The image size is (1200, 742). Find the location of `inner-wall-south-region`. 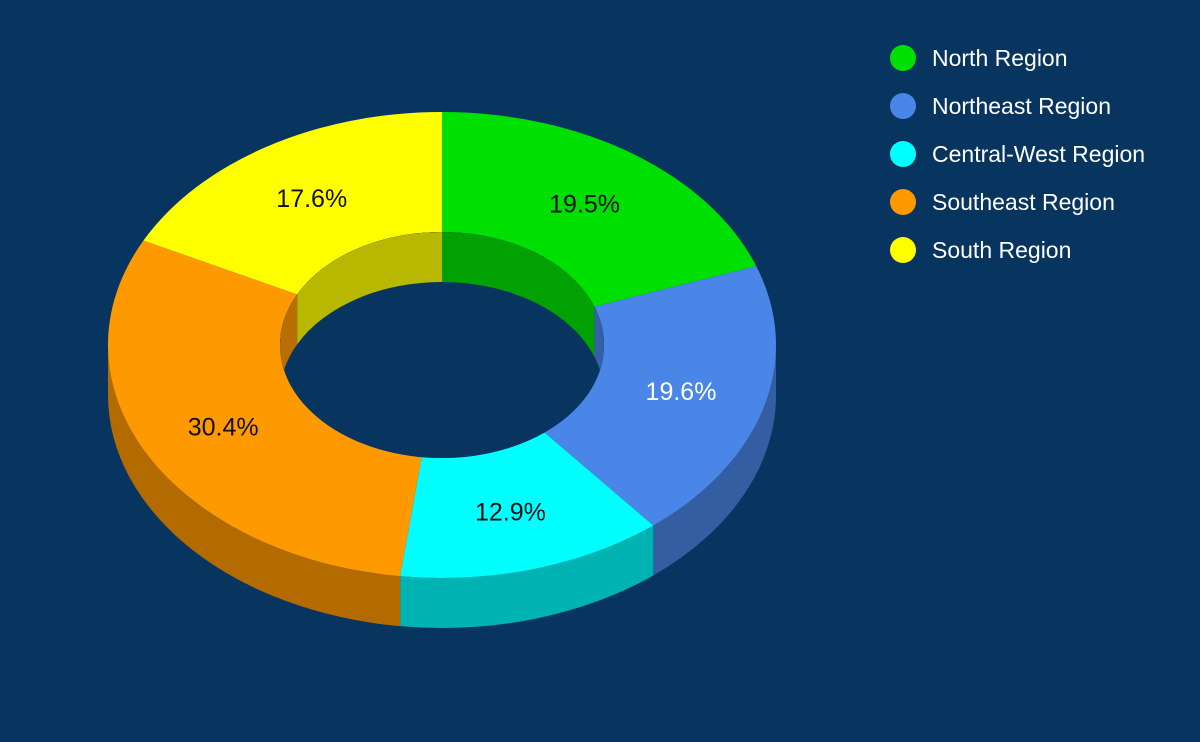

inner-wall-south-region is located at coordinates (369, 288).